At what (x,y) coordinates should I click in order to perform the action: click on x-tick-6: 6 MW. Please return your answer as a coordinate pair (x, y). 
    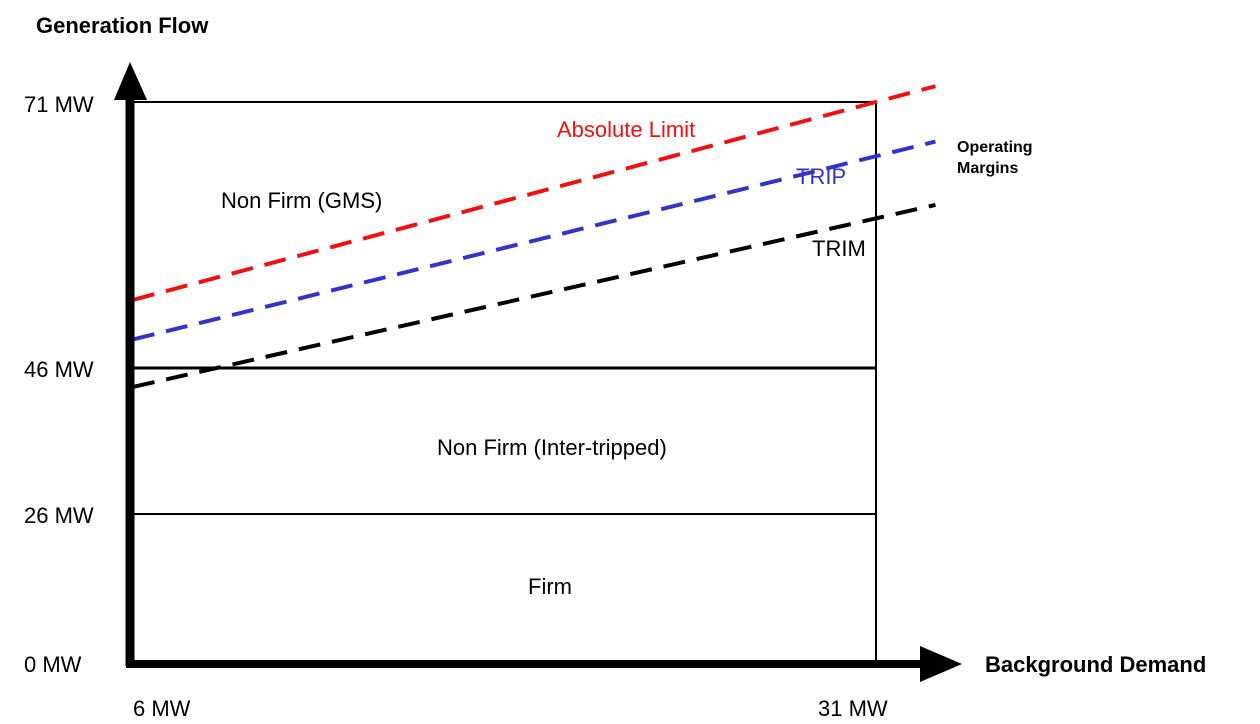
    Looking at the image, I should click on (162, 708).